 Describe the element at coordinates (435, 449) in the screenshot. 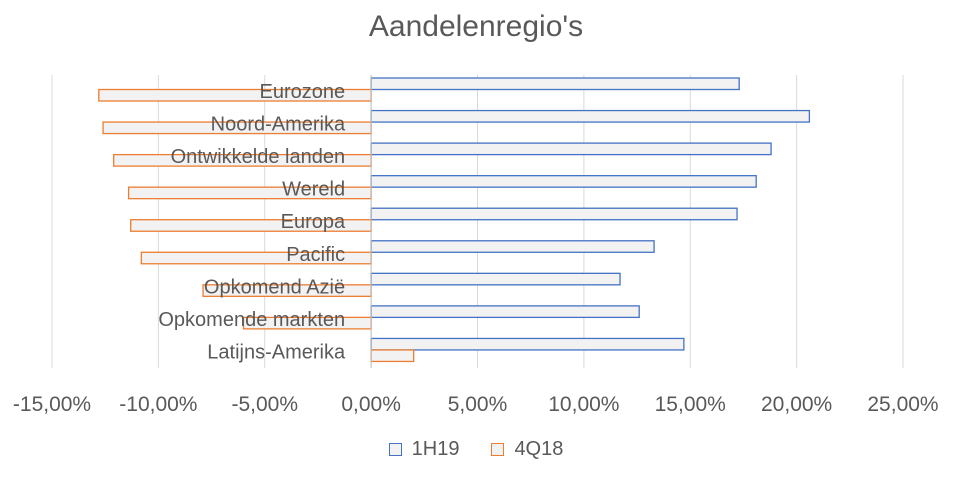

I see `legend-label-1h19: 1H19` at that location.